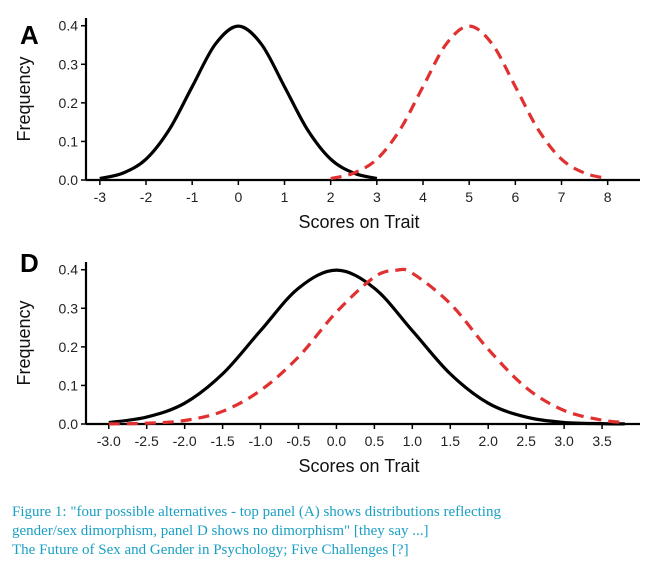  What do you see at coordinates (223, 441) in the screenshot?
I see `x-tick-label: -1.5` at bounding box center [223, 441].